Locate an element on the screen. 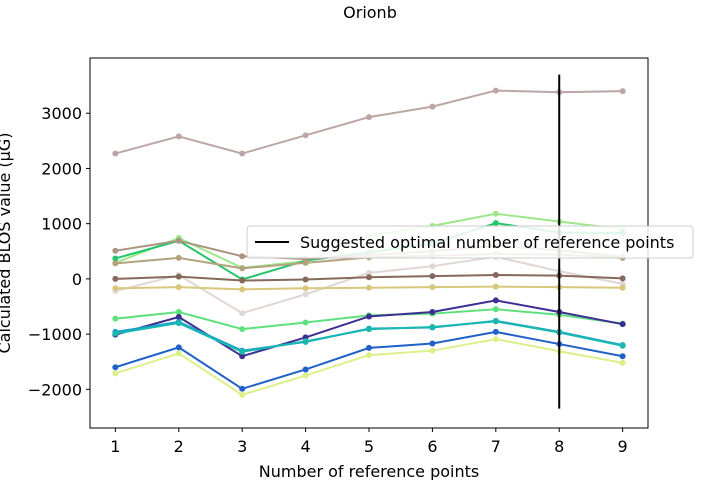 This screenshot has height=480, width=720. x-tick-label: 6 is located at coordinates (432, 446).